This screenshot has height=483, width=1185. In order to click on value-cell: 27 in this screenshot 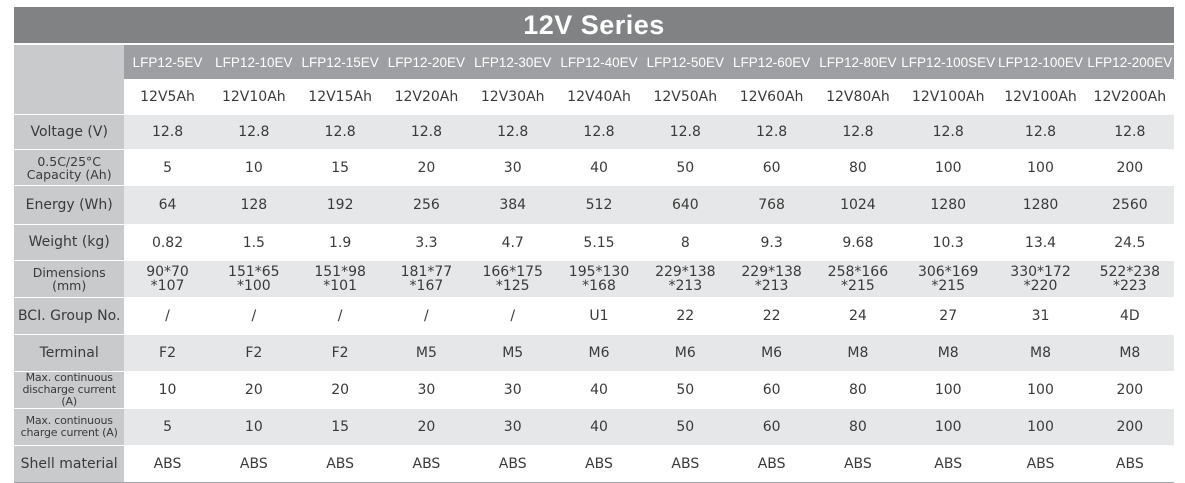, I will do `click(948, 316)`.